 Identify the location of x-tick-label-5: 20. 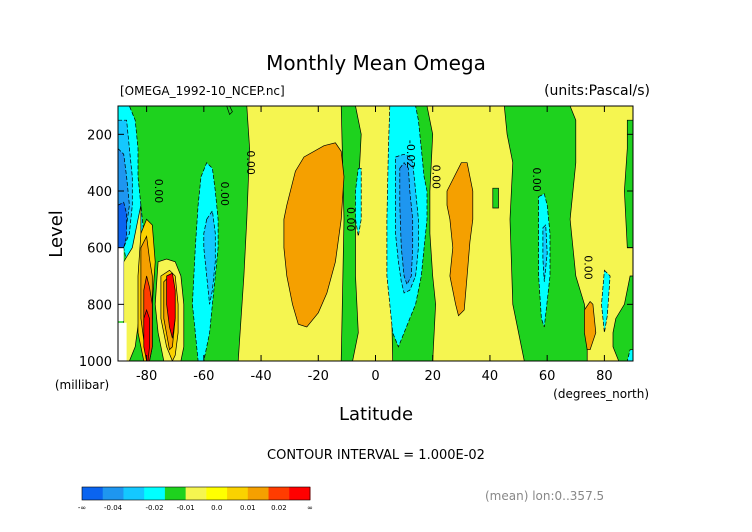
(432, 376).